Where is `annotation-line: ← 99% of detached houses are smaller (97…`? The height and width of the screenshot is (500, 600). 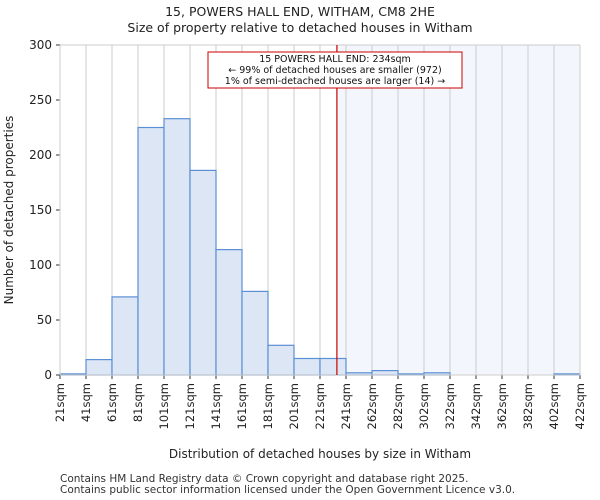 annotation-line: ← 99% of detached houses are smaller (97… is located at coordinates (334, 70).